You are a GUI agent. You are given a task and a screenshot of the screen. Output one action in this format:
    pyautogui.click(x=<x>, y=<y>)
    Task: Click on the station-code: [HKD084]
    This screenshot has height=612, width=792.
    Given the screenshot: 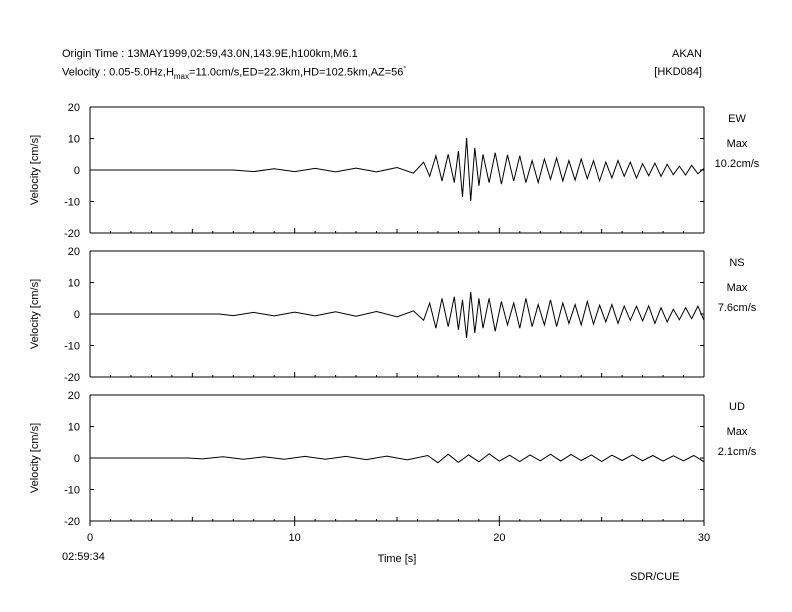 What is the action you would take?
    pyautogui.click(x=678, y=72)
    